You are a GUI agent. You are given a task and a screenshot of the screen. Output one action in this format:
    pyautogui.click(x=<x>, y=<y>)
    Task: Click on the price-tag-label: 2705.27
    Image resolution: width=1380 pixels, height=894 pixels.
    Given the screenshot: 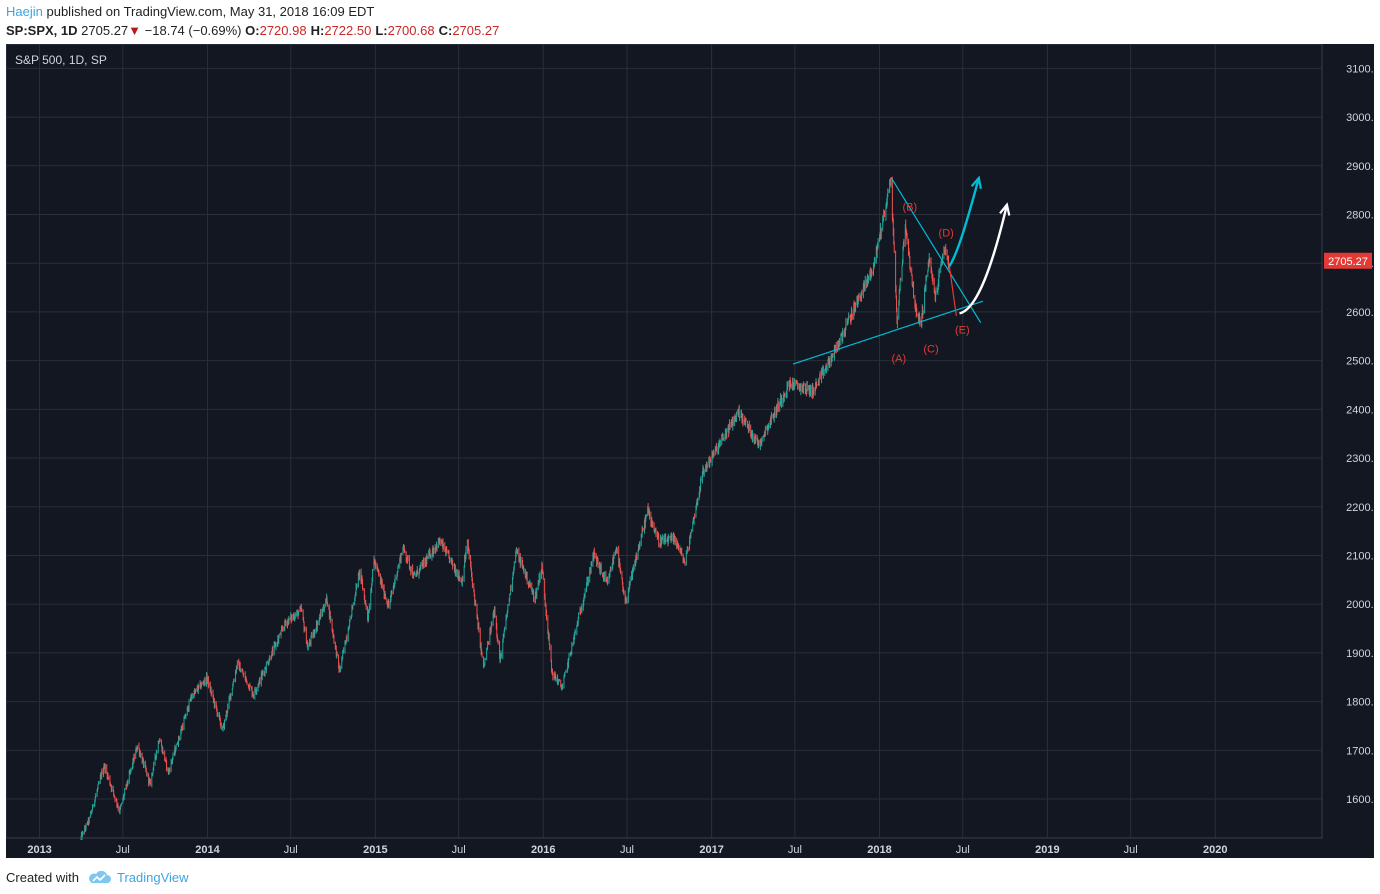 What is the action you would take?
    pyautogui.click(x=1348, y=262)
    